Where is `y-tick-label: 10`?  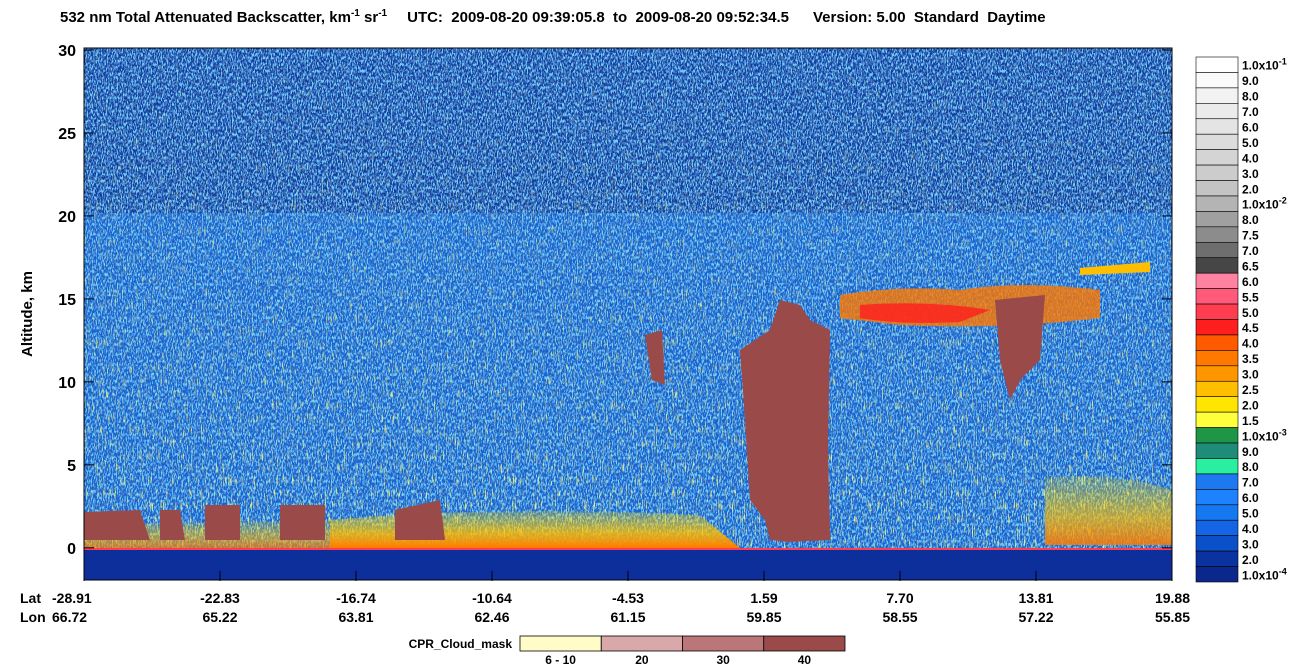
y-tick-label: 10 is located at coordinates (67, 383).